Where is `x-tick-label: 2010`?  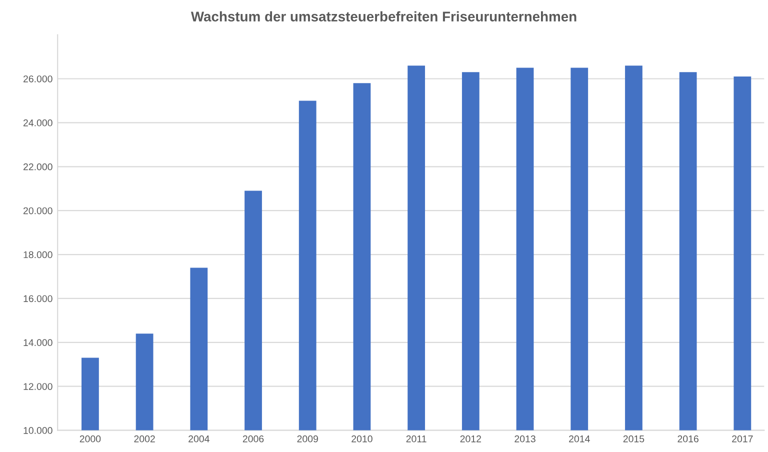
x-tick-label: 2010 is located at coordinates (362, 438).